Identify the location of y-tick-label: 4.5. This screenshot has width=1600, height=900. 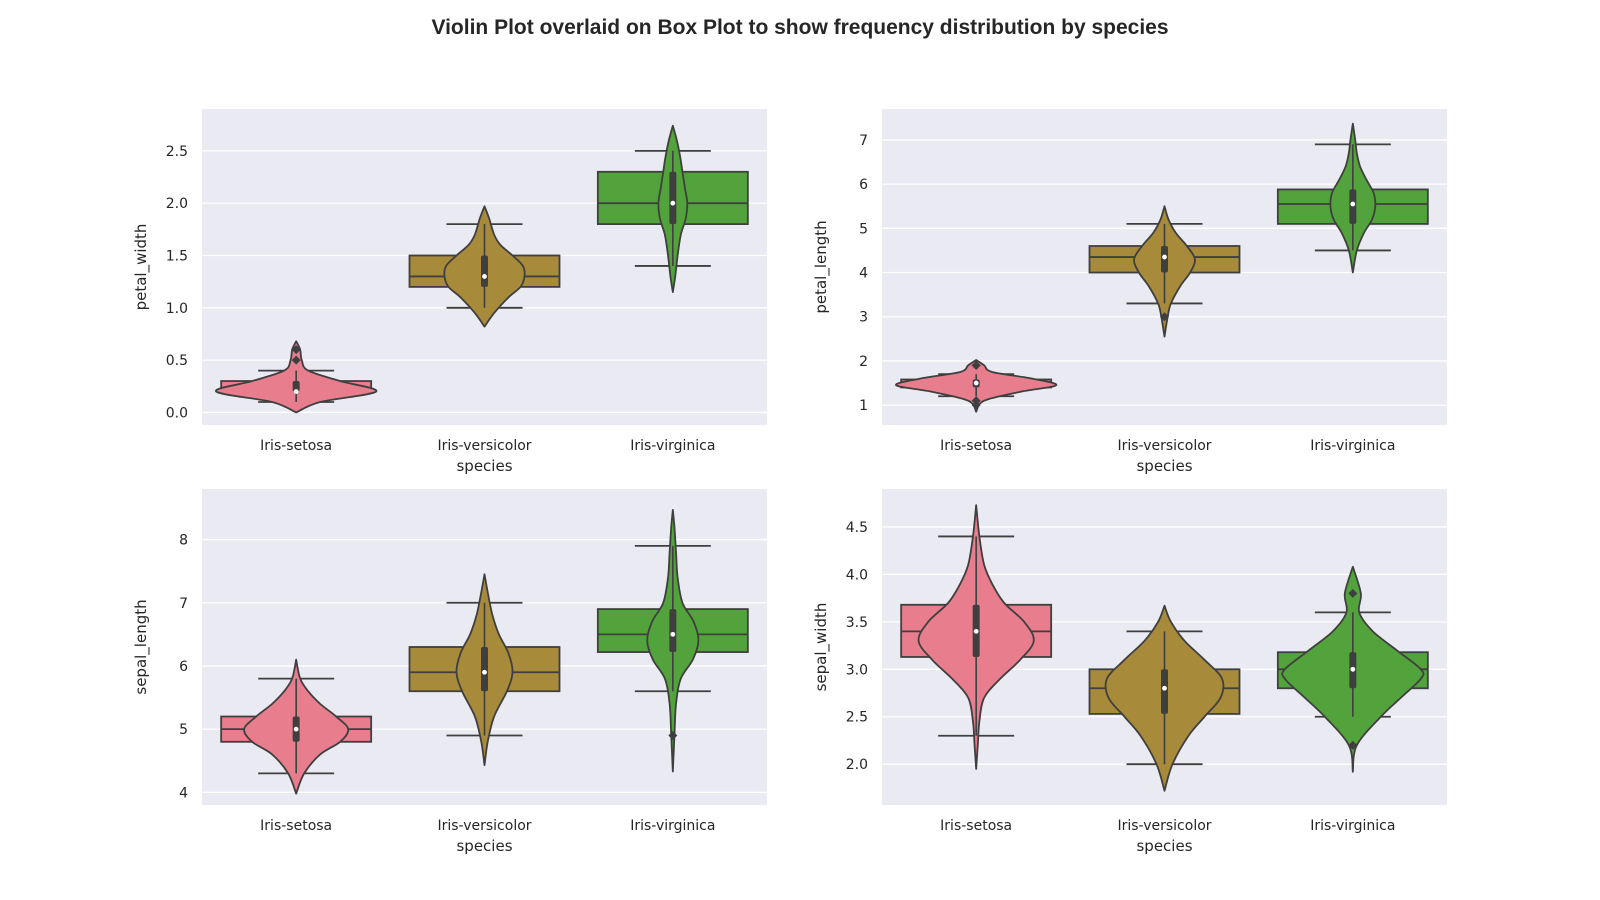
(857, 528).